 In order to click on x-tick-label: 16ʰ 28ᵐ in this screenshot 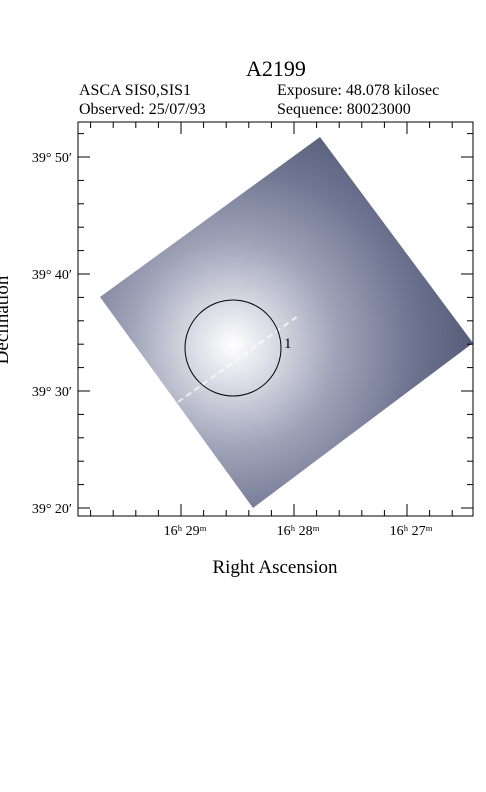, I will do `click(298, 531)`.